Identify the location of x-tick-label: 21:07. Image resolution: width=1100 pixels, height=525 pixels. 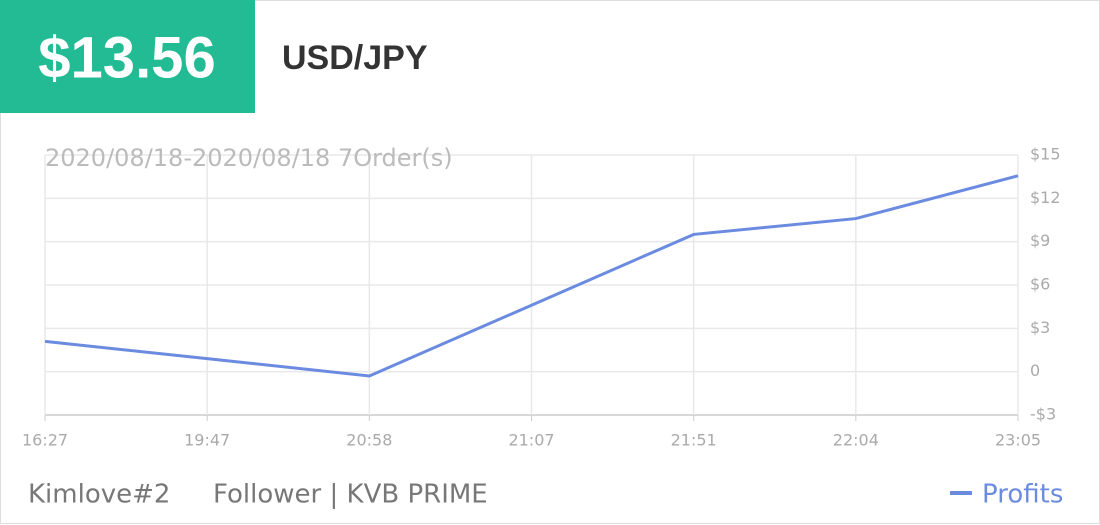
(531, 440).